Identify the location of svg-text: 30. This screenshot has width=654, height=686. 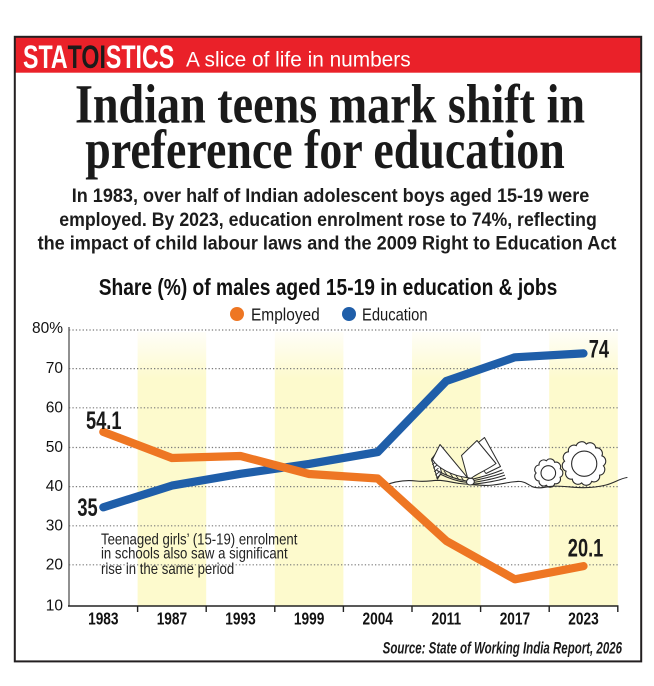
(55, 525).